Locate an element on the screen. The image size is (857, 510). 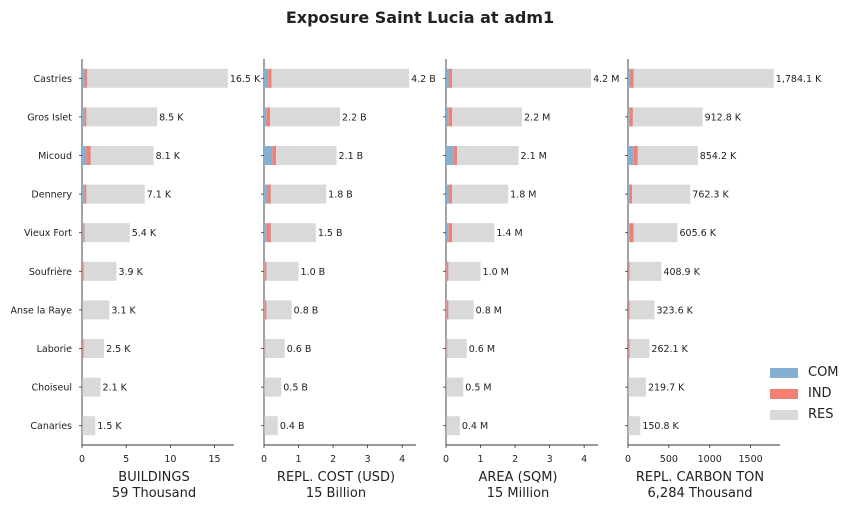
bar-com-vieux-fort-p2 is located at coordinates (447, 233).